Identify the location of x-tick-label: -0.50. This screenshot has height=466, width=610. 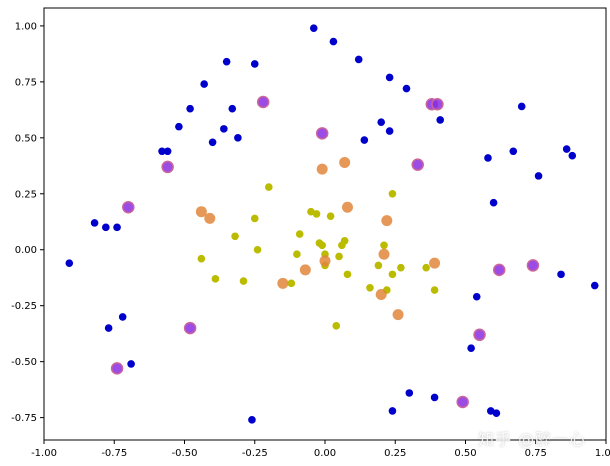
(185, 453).